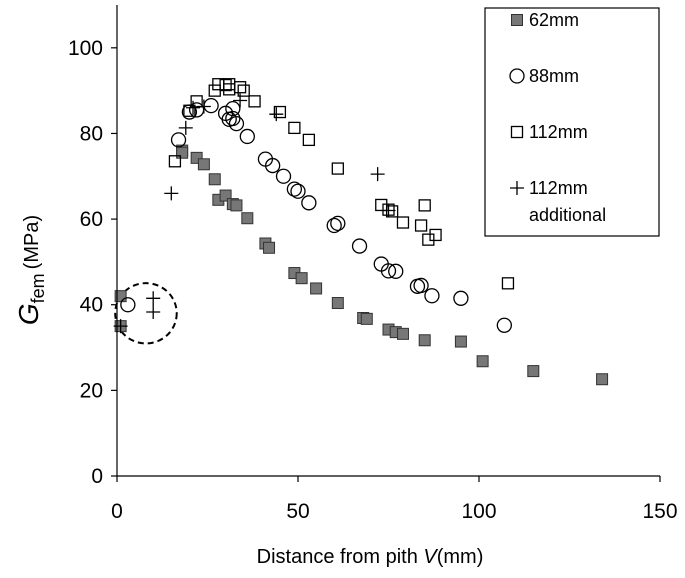 The height and width of the screenshot is (578, 685). I want to click on legend-box, so click(572, 122).